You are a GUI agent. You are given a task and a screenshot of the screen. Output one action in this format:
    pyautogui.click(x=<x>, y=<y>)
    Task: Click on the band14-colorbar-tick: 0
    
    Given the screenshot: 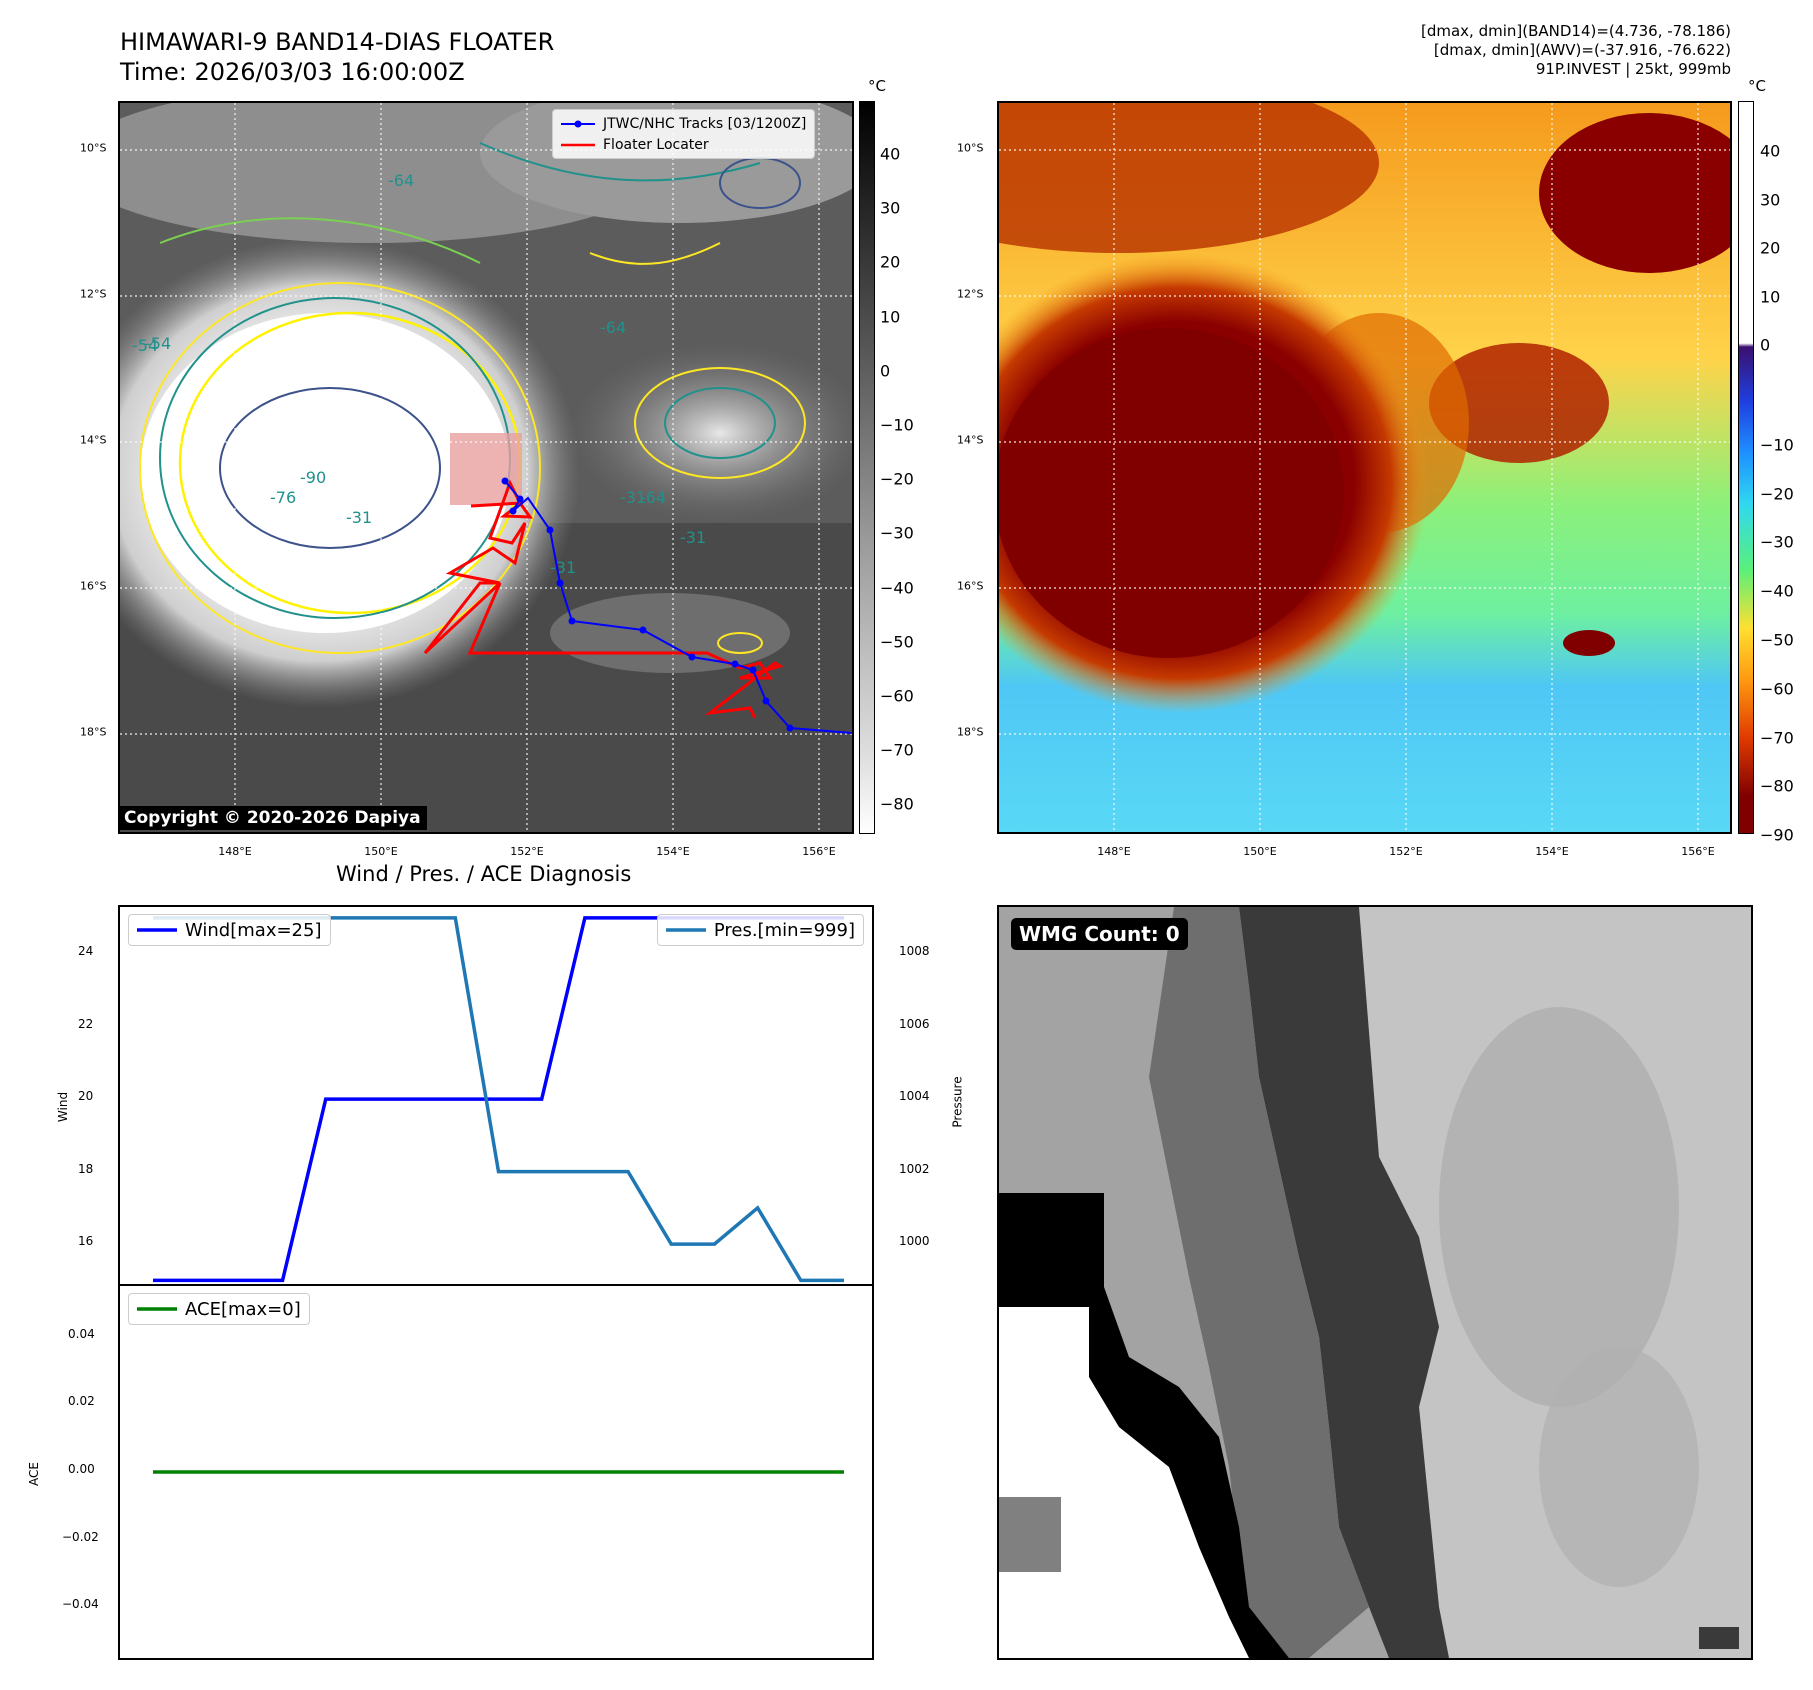 What is the action you would take?
    pyautogui.click(x=885, y=371)
    